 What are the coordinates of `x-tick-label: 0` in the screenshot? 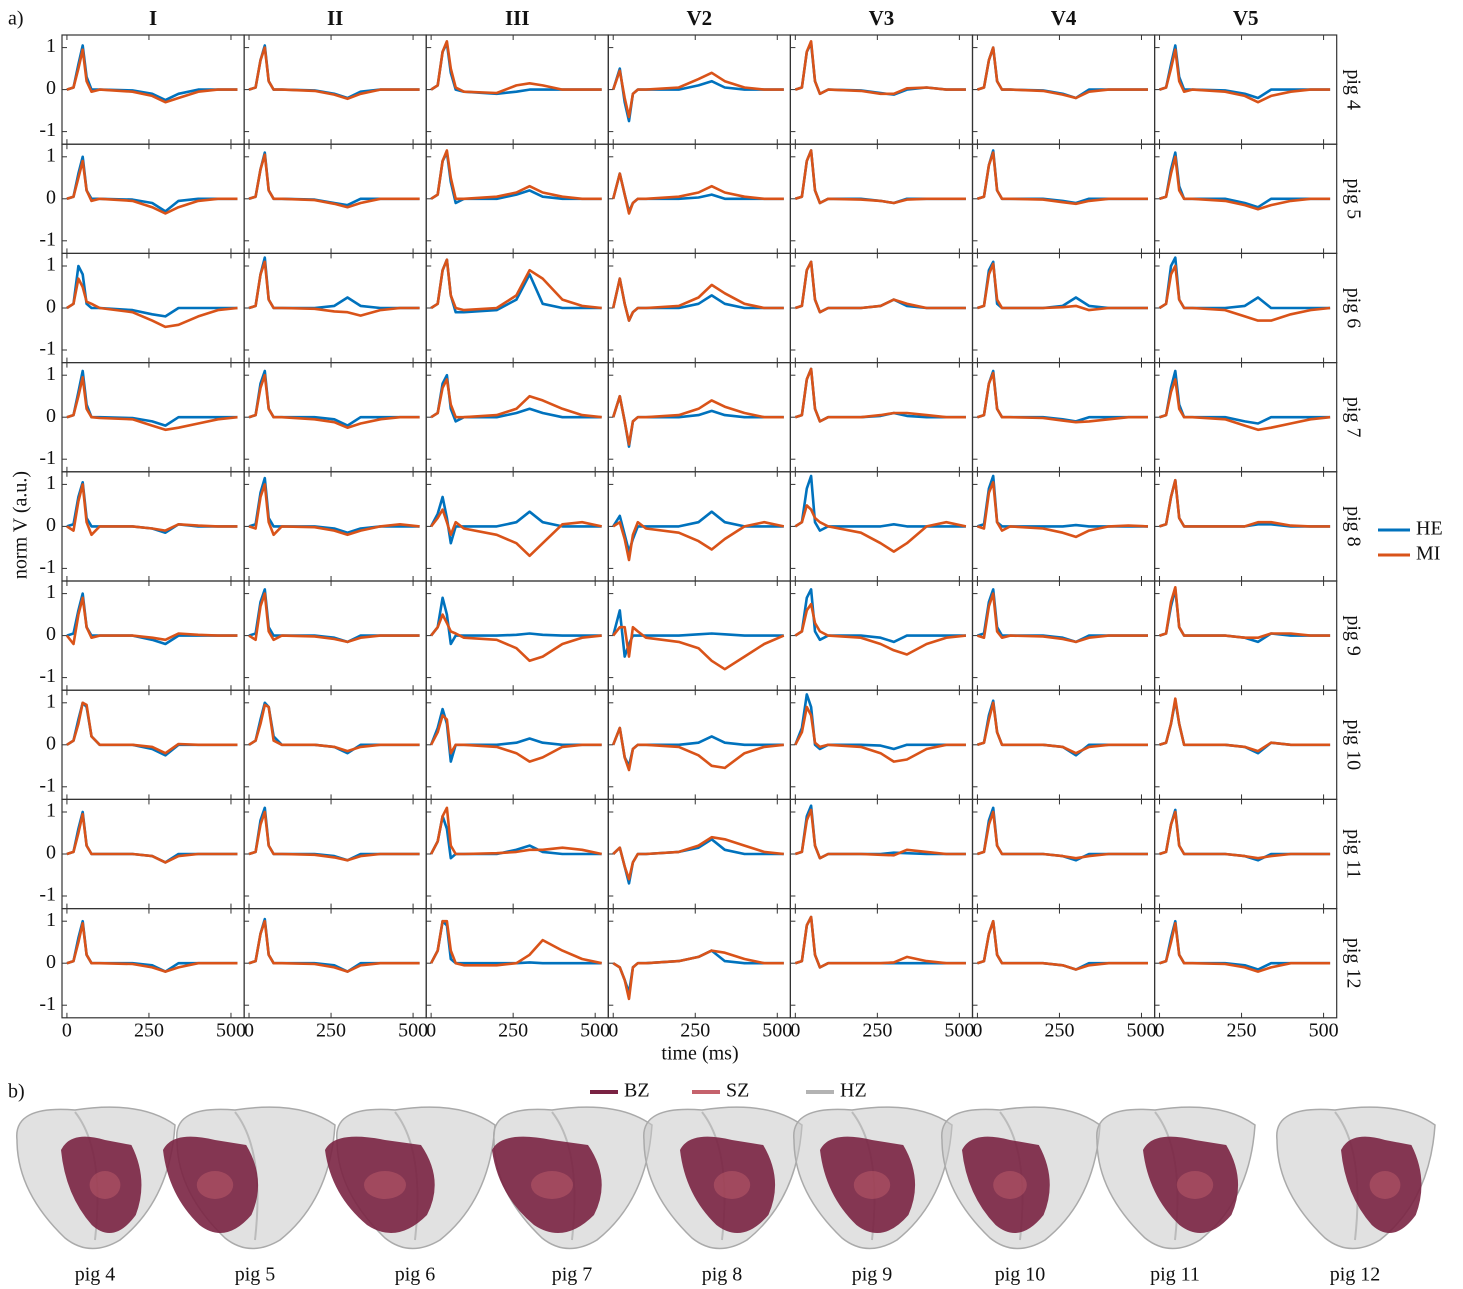 It's located at (613, 1030).